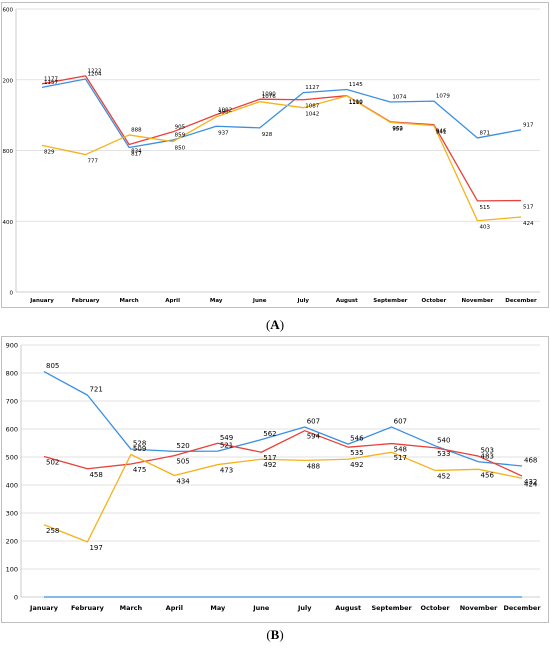 Image resolution: width=550 pixels, height=648 pixels. Describe the element at coordinates (356, 85) in the screenshot. I see `data-label: 1145` at that location.